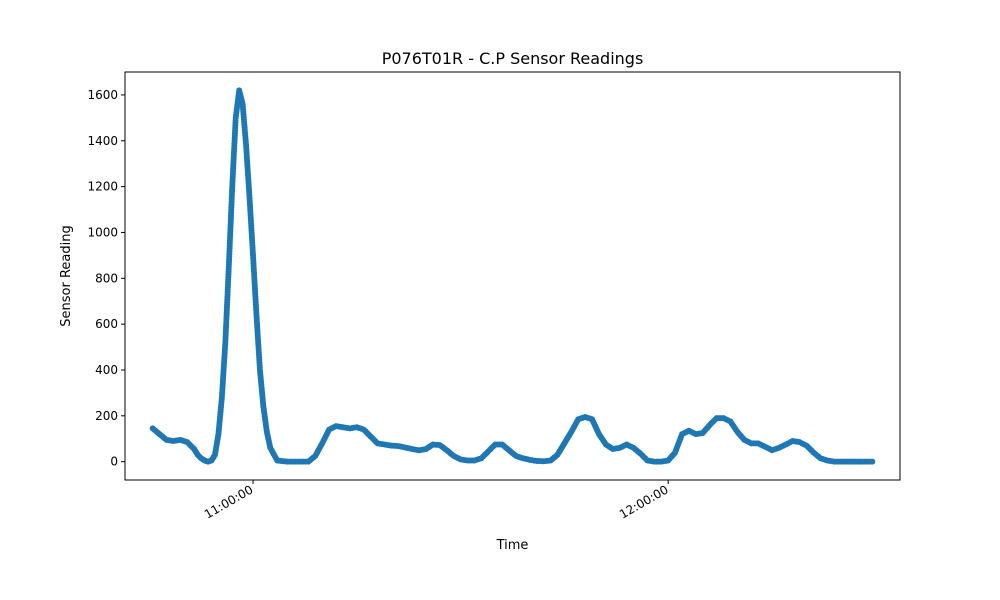  What do you see at coordinates (436, 501) in the screenshot?
I see `x-axis-ticks: 11:00:00 12:00:00` at bounding box center [436, 501].